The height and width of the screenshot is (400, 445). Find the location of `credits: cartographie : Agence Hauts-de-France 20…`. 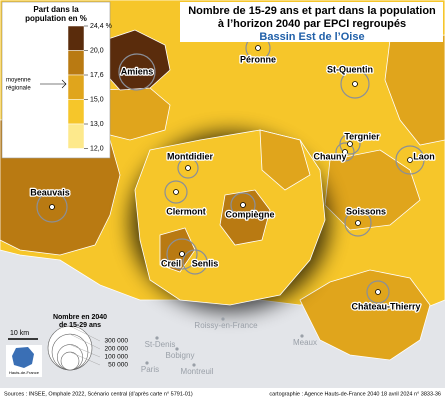

credits: cartographie : Agence Hauts-de-France 20… is located at coordinates (355, 394).